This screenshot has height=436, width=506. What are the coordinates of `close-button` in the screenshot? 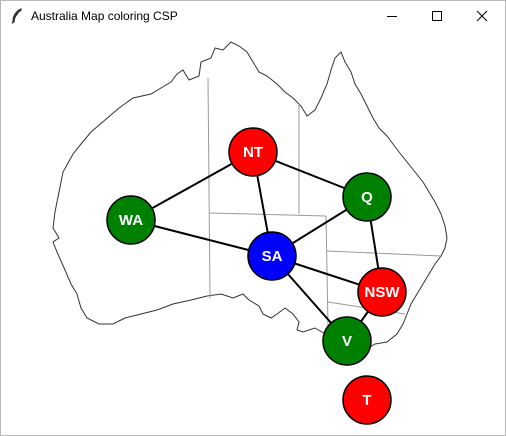 It's located at (482, 16).